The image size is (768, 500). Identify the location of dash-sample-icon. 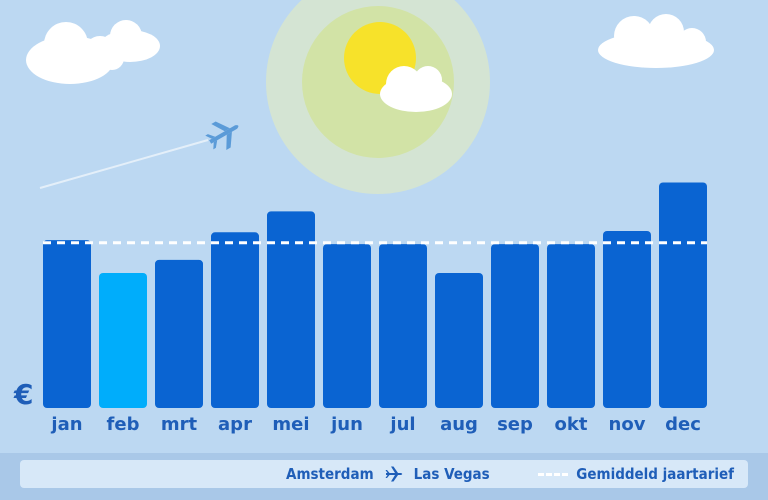
(553, 474).